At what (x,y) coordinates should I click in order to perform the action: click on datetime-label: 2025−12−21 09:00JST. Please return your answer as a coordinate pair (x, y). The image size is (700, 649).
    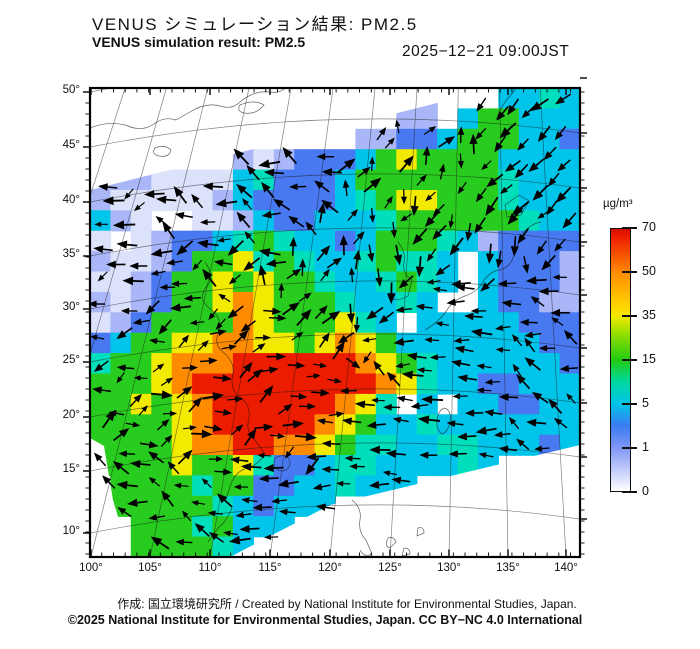
    Looking at the image, I should click on (486, 51).